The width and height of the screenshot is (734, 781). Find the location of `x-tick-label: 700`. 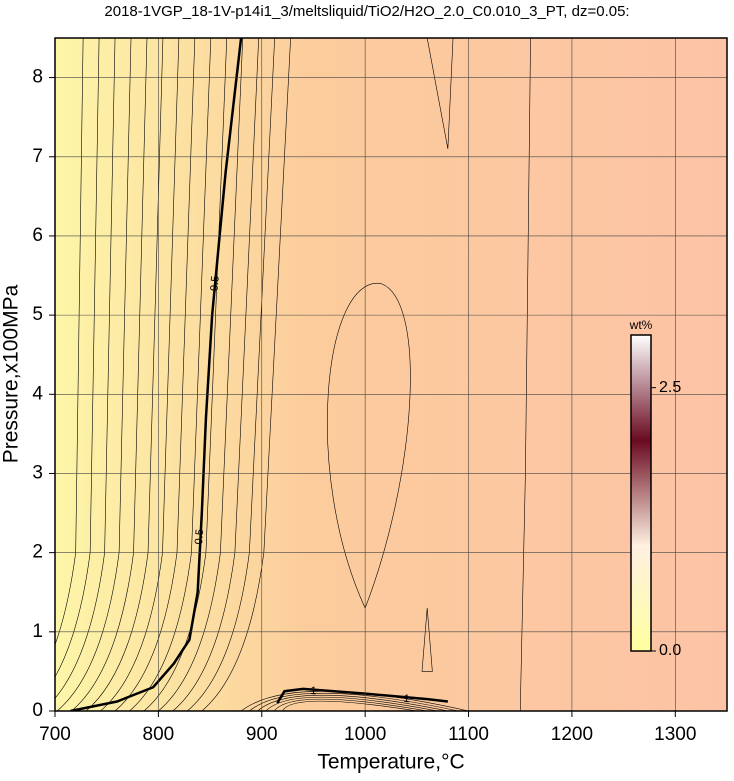

x-tick-label: 700 is located at coordinates (55, 734).